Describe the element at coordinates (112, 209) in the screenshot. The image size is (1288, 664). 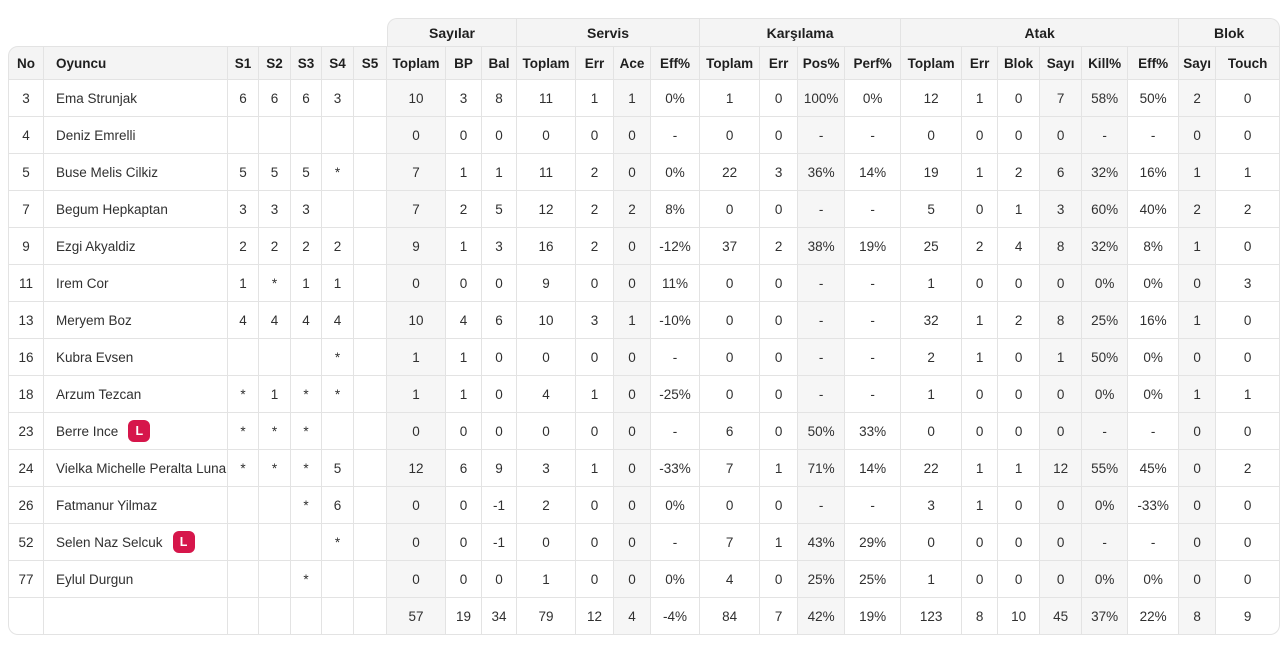
I see `player-name-label: Begum Hepkaptan` at that location.